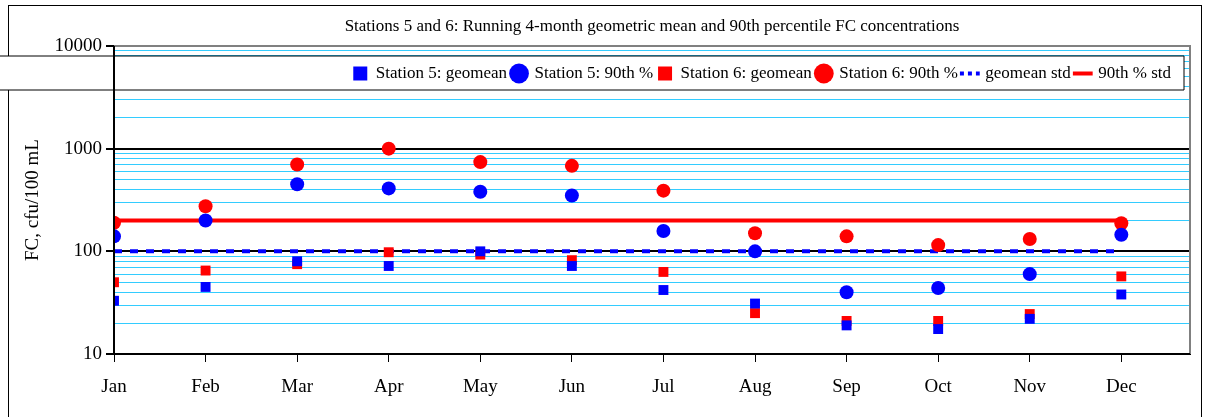  What do you see at coordinates (78, 44) in the screenshot?
I see `y-tick-label: 10000` at bounding box center [78, 44].